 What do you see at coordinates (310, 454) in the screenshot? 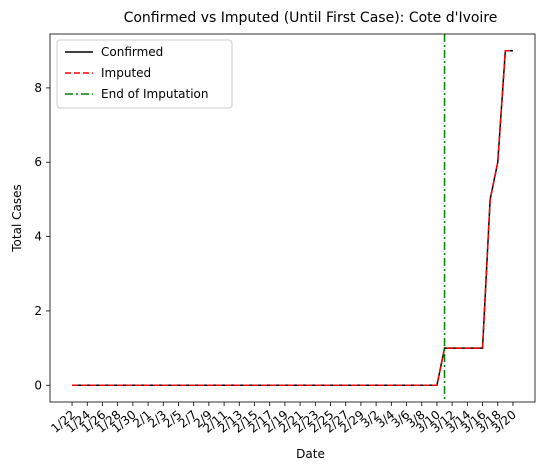
I see `x-axis-label: Date` at bounding box center [310, 454].